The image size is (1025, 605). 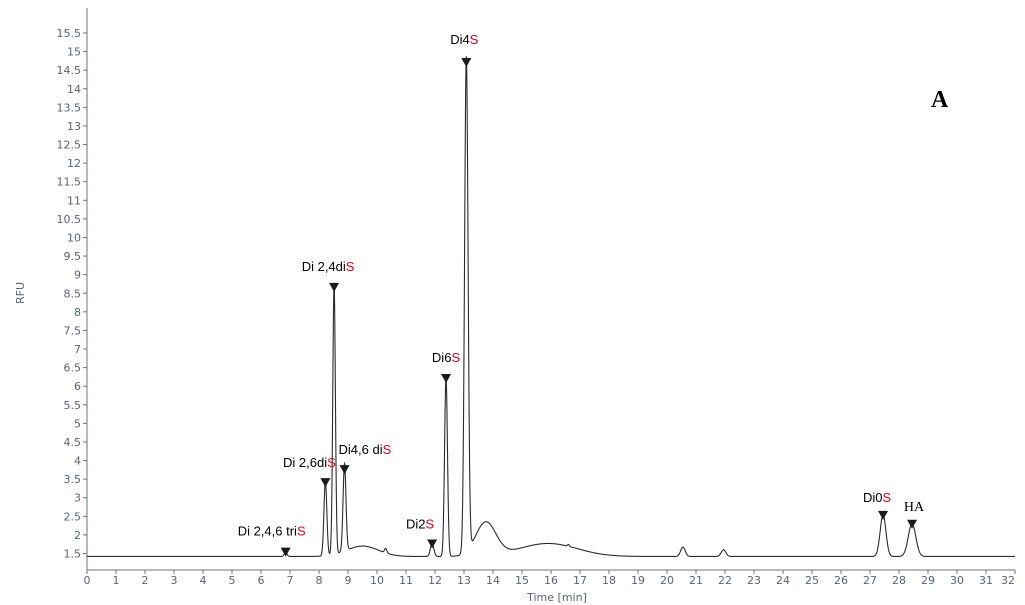 I want to click on y-tick-label: 5, so click(x=77, y=423).